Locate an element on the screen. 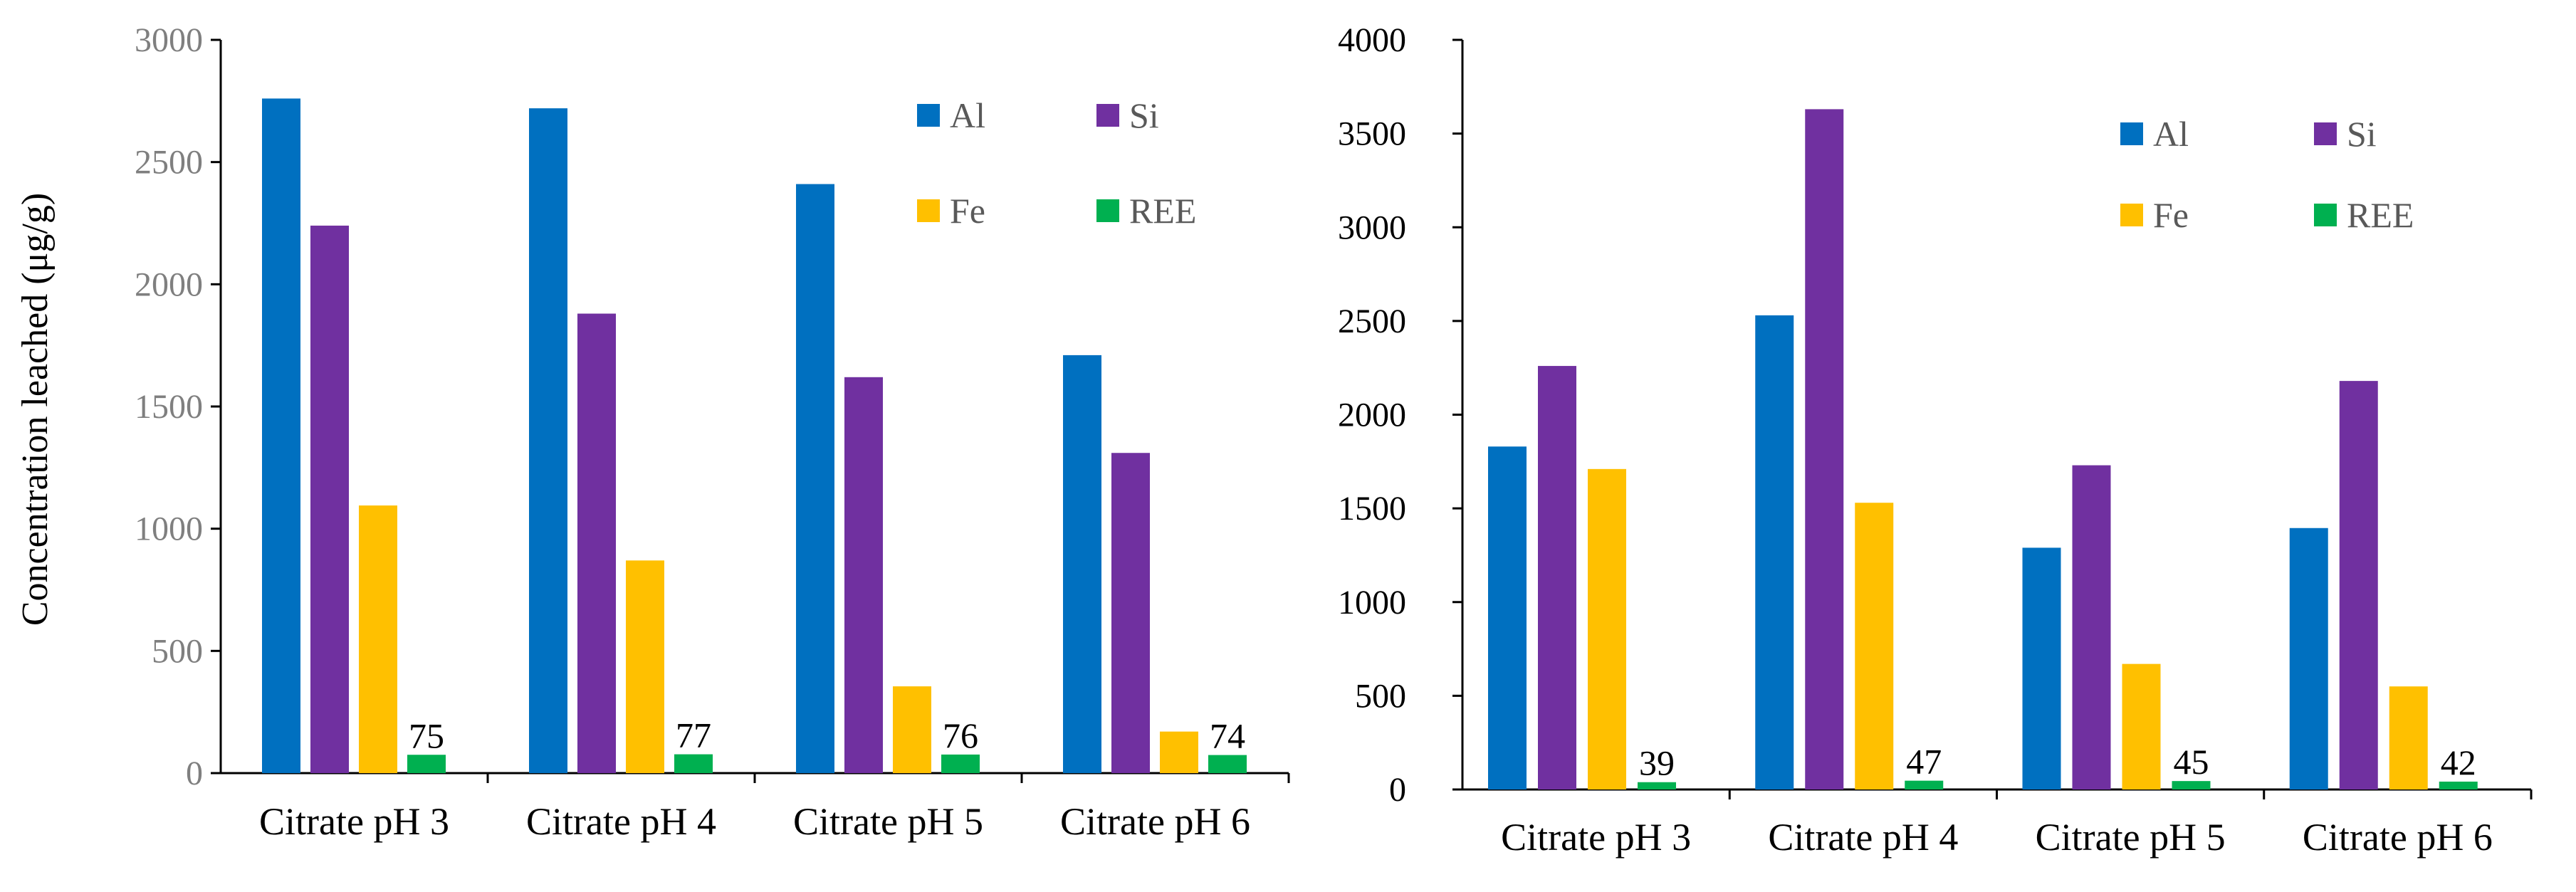  left-y-axis-title: Concentration leached (μg/g) is located at coordinates (35, 409).